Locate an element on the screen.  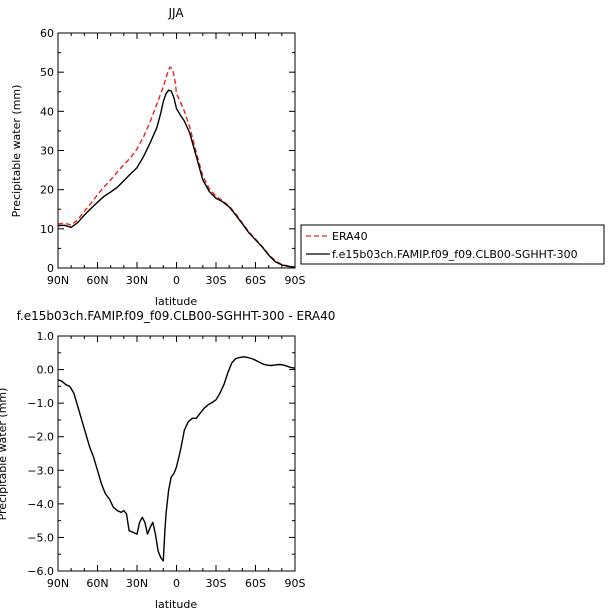
y-tick-label: 20 is located at coordinates (47, 190).